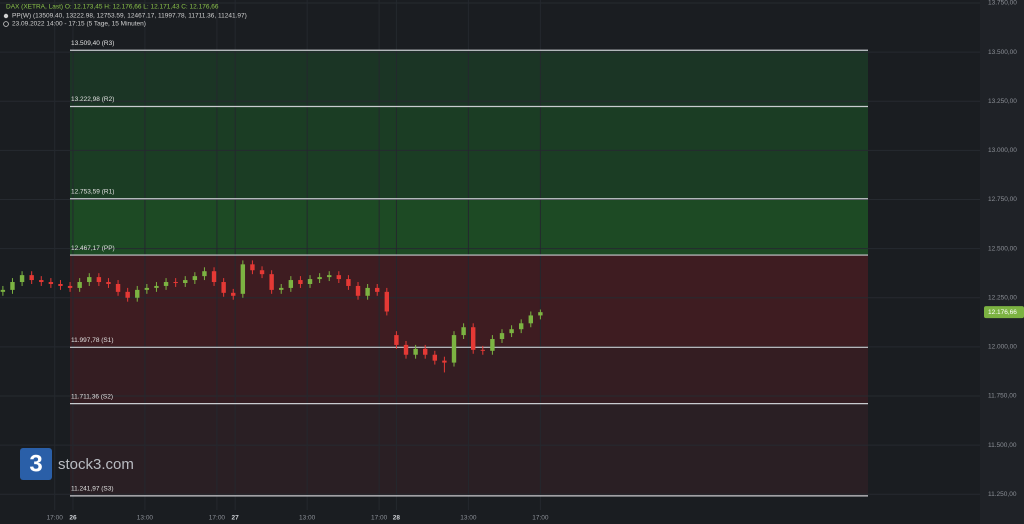  Describe the element at coordinates (271, 316) in the screenshot. I see `candles` at that location.